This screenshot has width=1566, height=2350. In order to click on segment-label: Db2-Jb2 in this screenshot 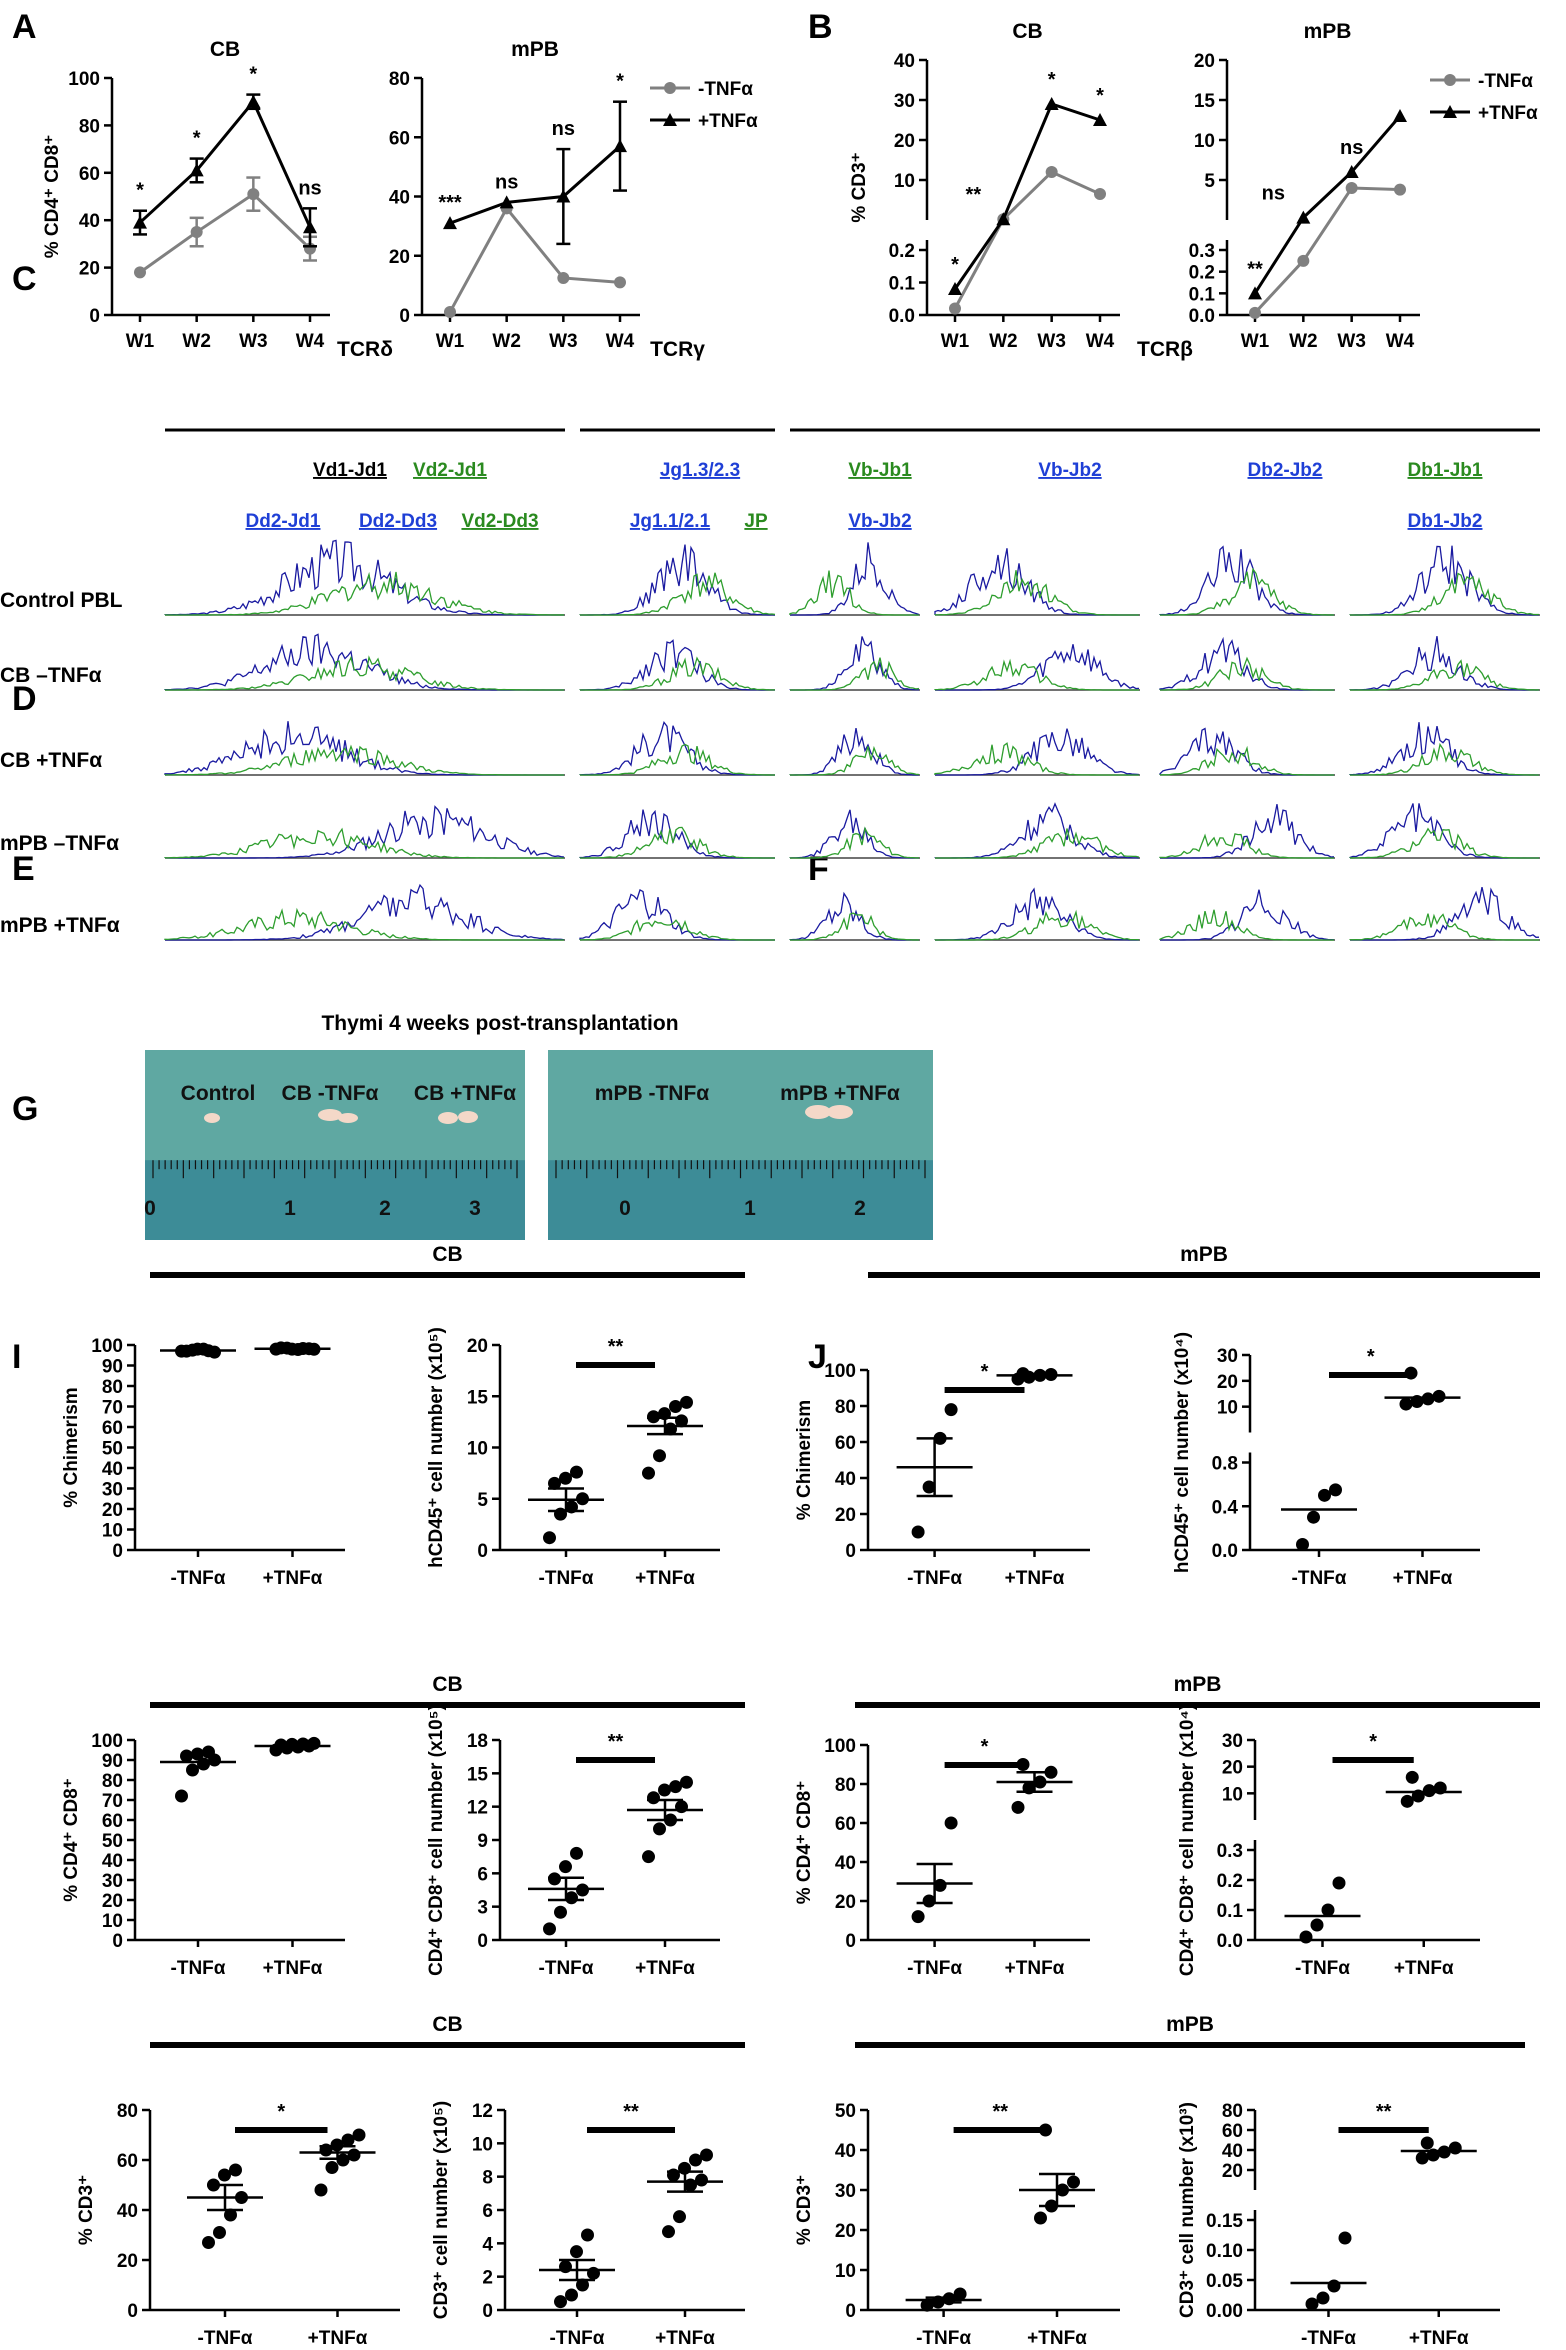, I will do `click(1285, 470)`.